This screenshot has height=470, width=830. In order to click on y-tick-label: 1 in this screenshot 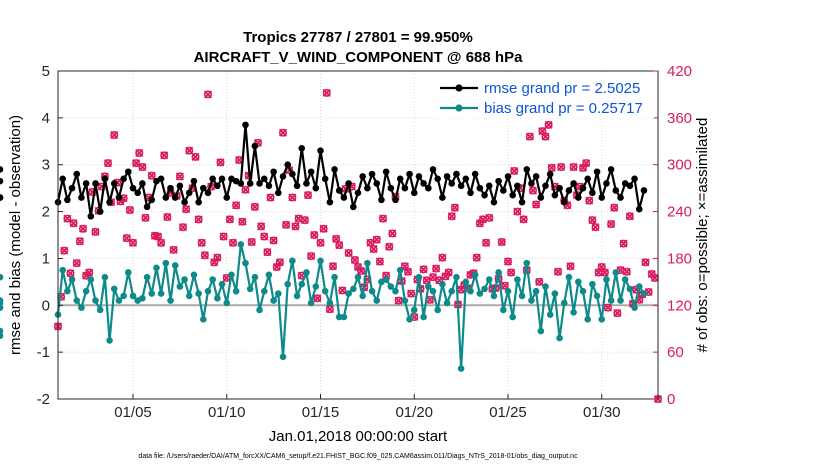, I will do `click(46, 258)`.